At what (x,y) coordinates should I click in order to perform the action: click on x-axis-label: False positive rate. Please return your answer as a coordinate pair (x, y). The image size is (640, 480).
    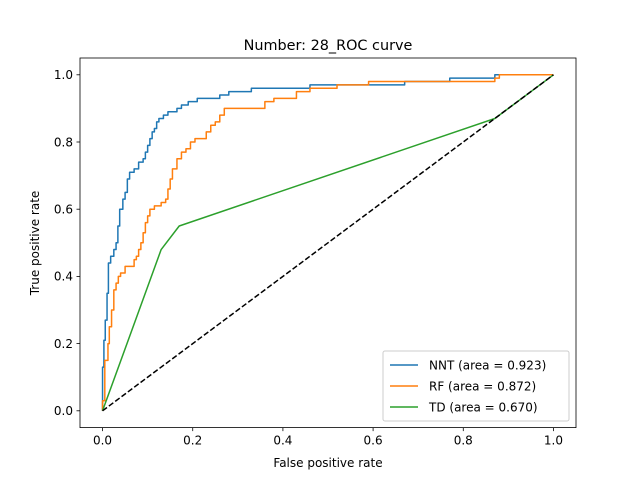
    Looking at the image, I should click on (327, 463).